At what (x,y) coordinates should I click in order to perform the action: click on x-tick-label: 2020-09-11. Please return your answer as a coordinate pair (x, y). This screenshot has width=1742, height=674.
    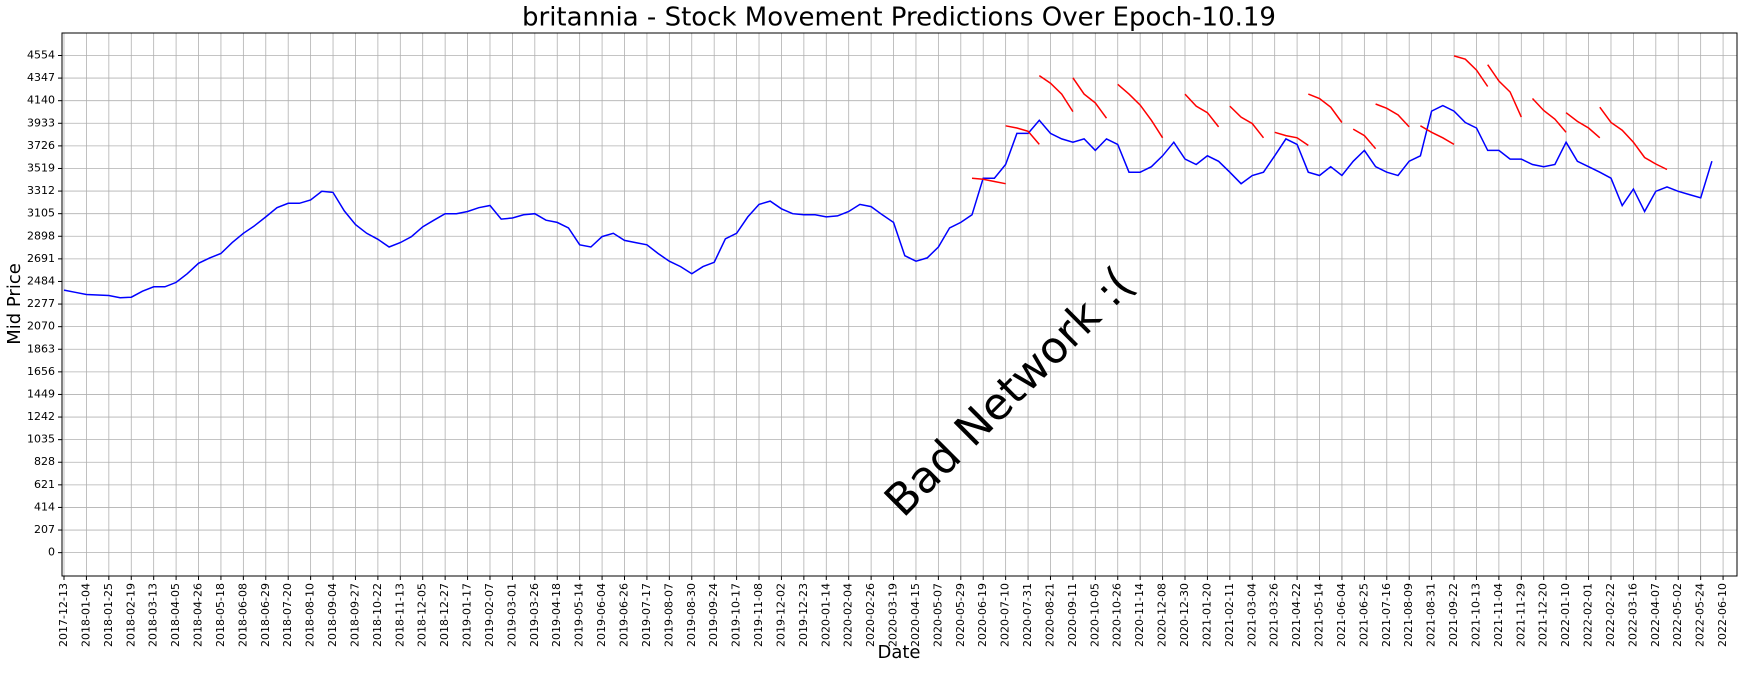
    Looking at the image, I should click on (1072, 615).